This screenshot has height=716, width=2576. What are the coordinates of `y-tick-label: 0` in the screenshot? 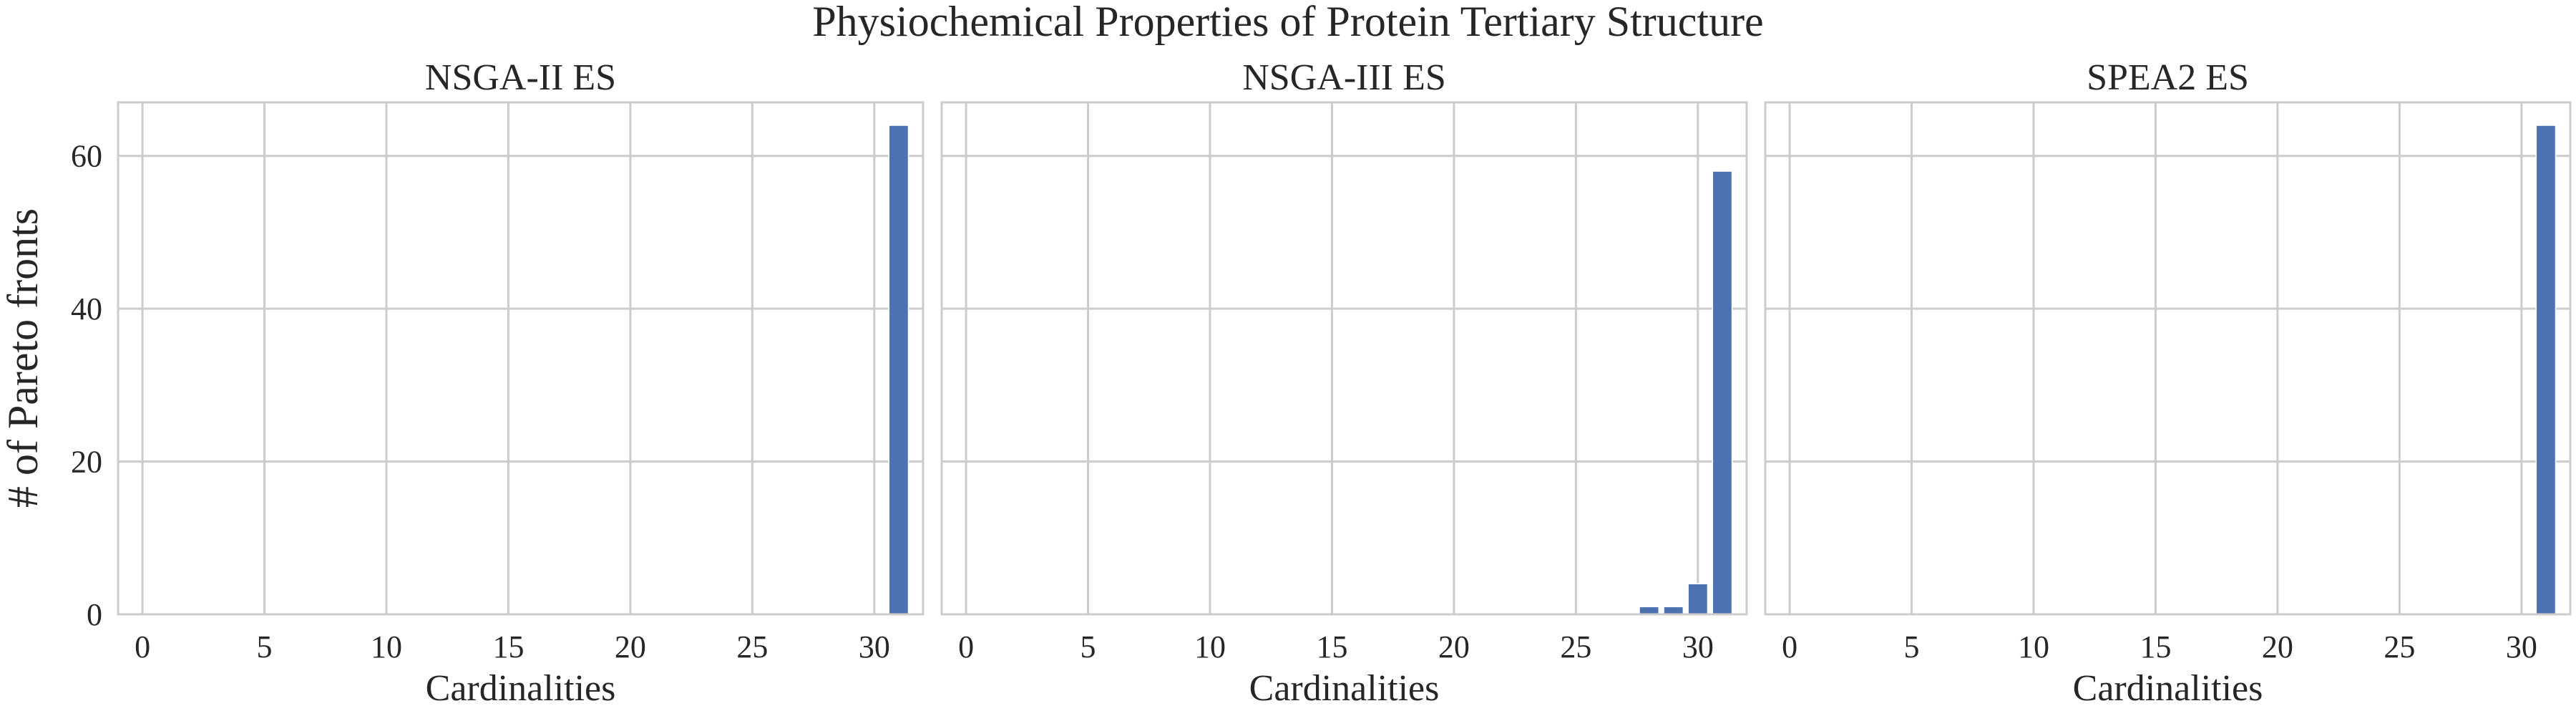 It's located at (94, 614).